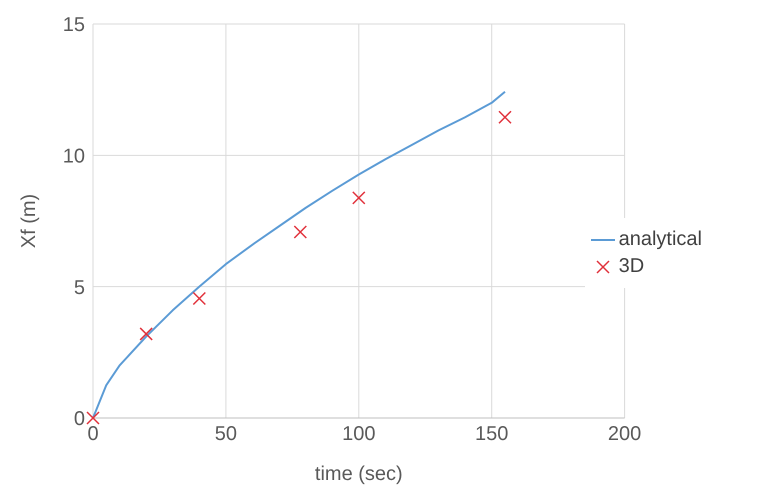 This screenshot has width=769, height=500. I want to click on x-tick-label: 50, so click(226, 434).